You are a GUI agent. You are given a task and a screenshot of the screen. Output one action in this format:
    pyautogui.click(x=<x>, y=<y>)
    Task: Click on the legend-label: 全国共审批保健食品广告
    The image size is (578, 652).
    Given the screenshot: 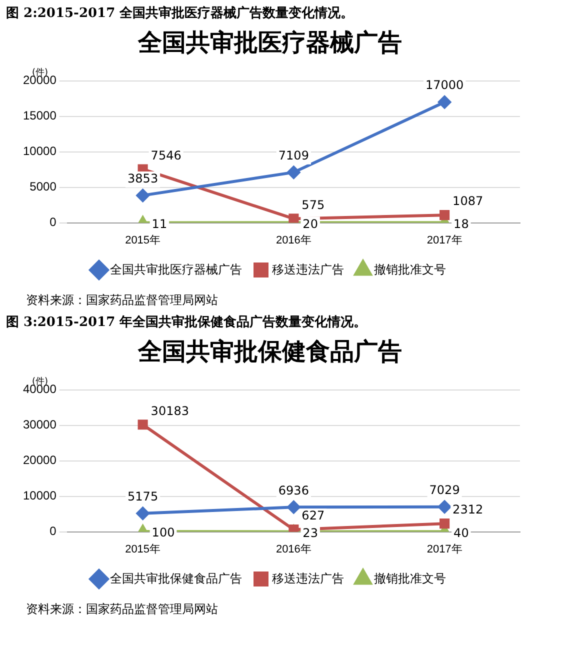 What is the action you would take?
    pyautogui.click(x=176, y=578)
    